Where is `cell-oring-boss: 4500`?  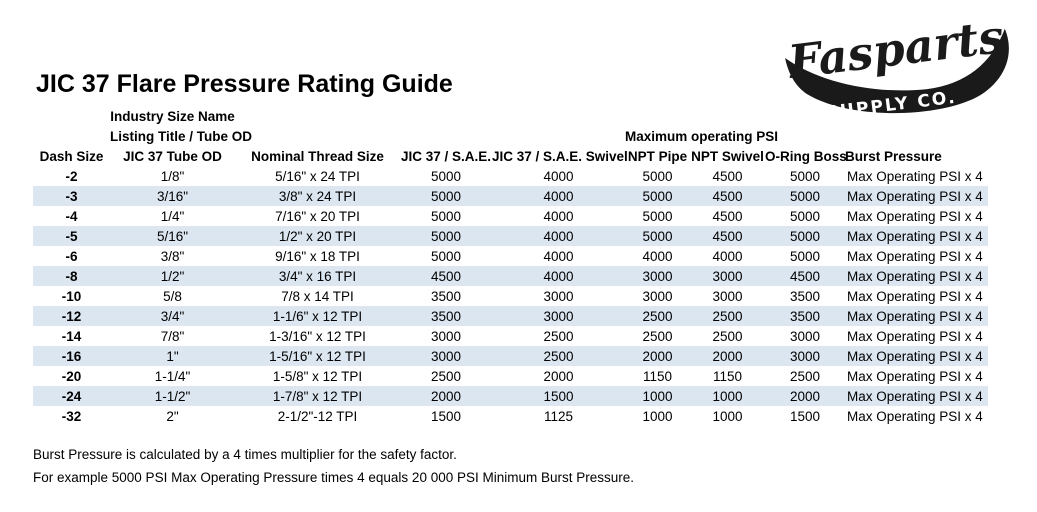 cell-oring-boss: 4500 is located at coordinates (805, 276).